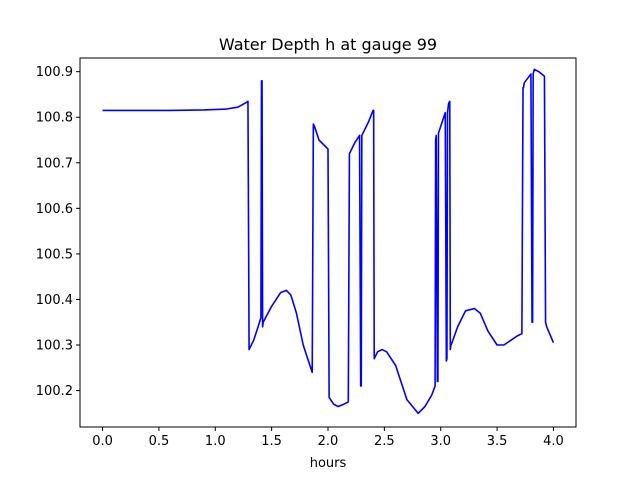 The height and width of the screenshot is (480, 640). Describe the element at coordinates (58, 232) in the screenshot. I see `y-axis: 100.2 100.3 100.4 100.5 100.6 100.7 100.8 100.9` at that location.